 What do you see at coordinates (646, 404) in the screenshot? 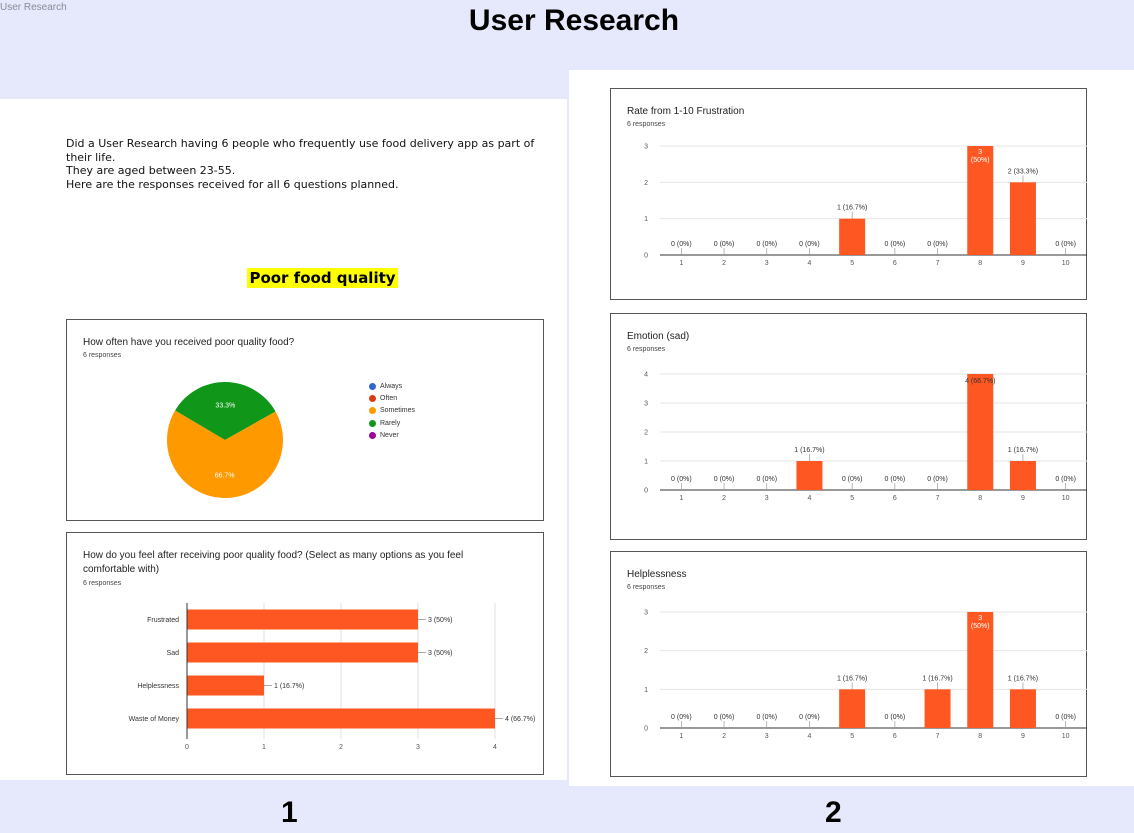
I see `y-tick-label: 3` at bounding box center [646, 404].